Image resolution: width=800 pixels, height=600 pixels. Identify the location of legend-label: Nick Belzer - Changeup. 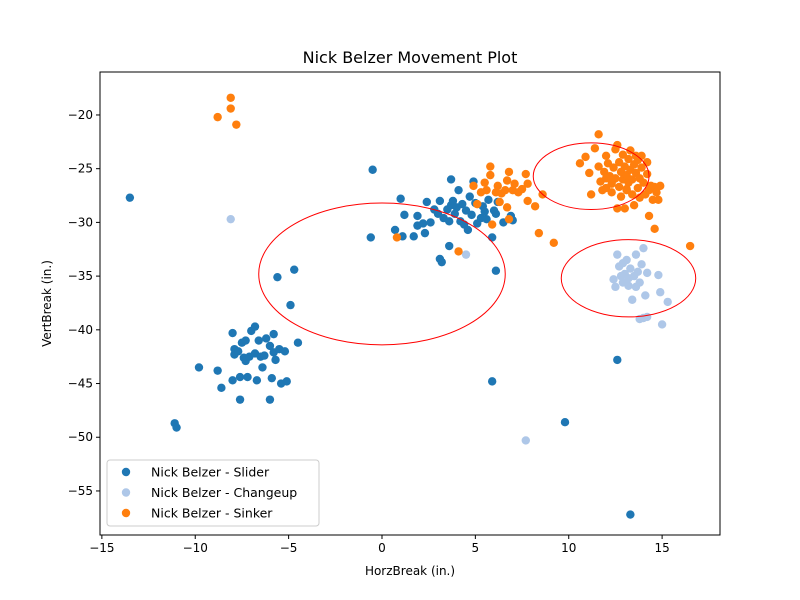
(224, 492).